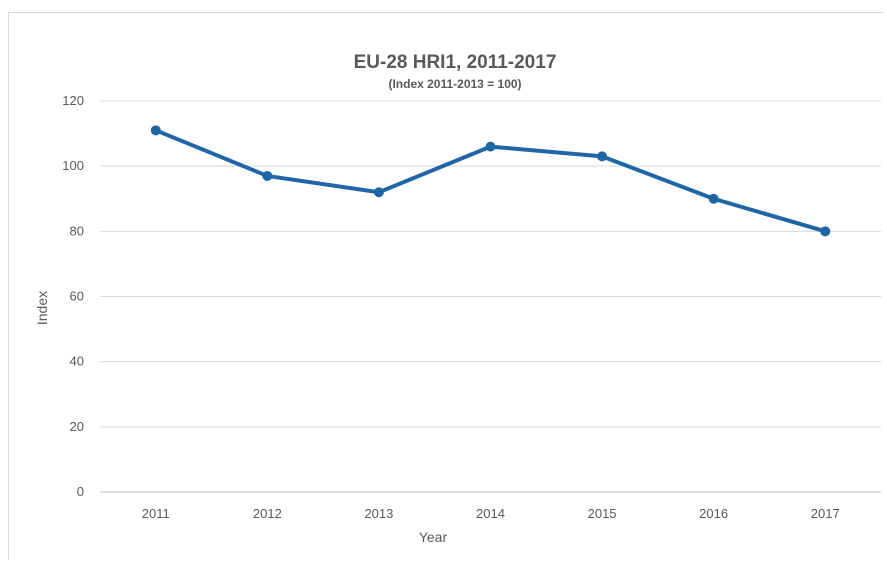 This screenshot has height=562, width=887. I want to click on y-tick-label: 20, so click(77, 426).